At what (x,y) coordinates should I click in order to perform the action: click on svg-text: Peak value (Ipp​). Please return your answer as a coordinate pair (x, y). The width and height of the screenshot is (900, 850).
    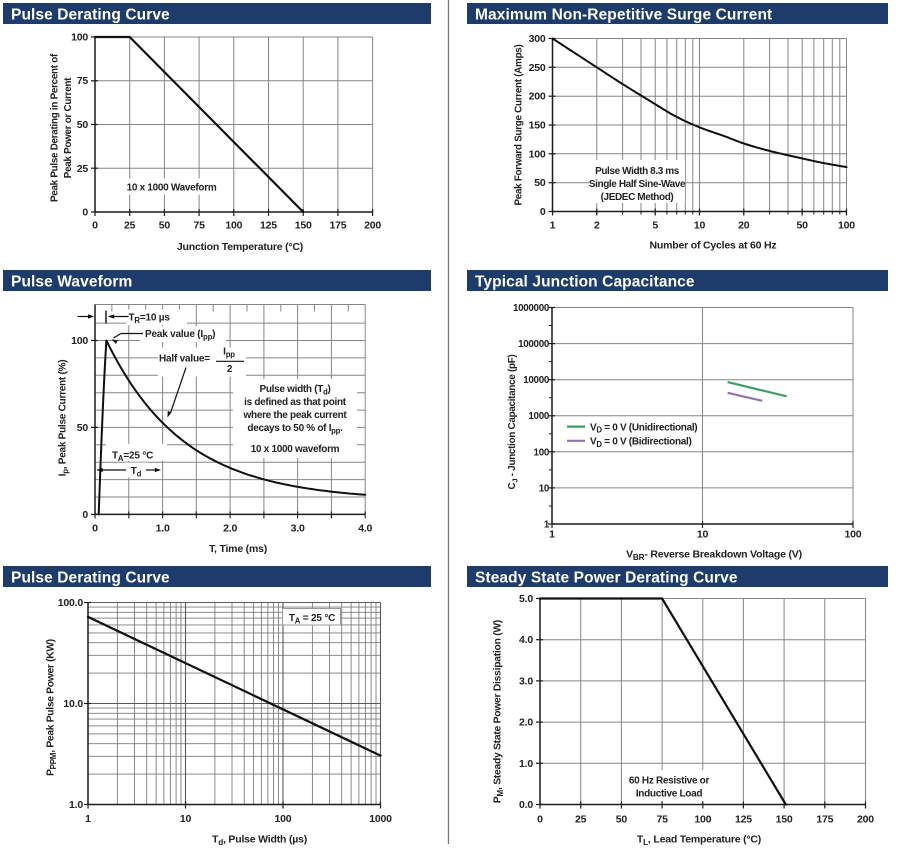
    Looking at the image, I should click on (180, 335).